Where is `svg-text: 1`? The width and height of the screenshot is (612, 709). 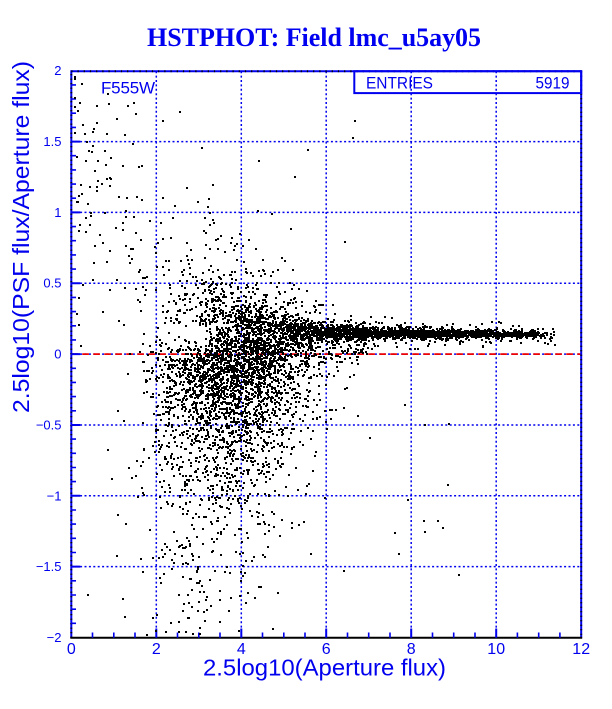
svg-text: 1 is located at coordinates (57, 212).